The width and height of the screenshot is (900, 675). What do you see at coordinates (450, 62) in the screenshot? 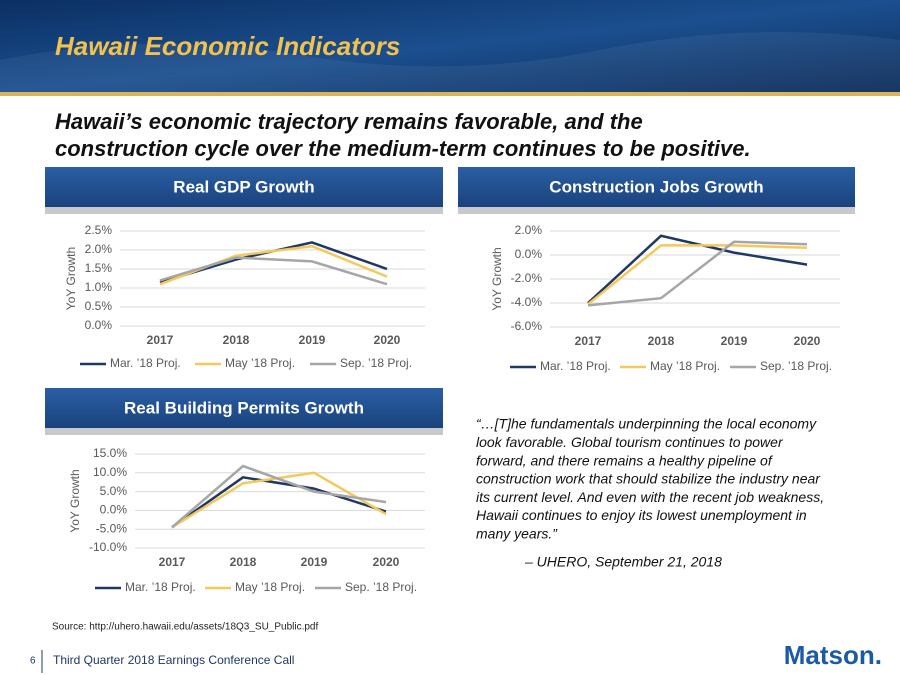
I see `header-wave` at bounding box center [450, 62].